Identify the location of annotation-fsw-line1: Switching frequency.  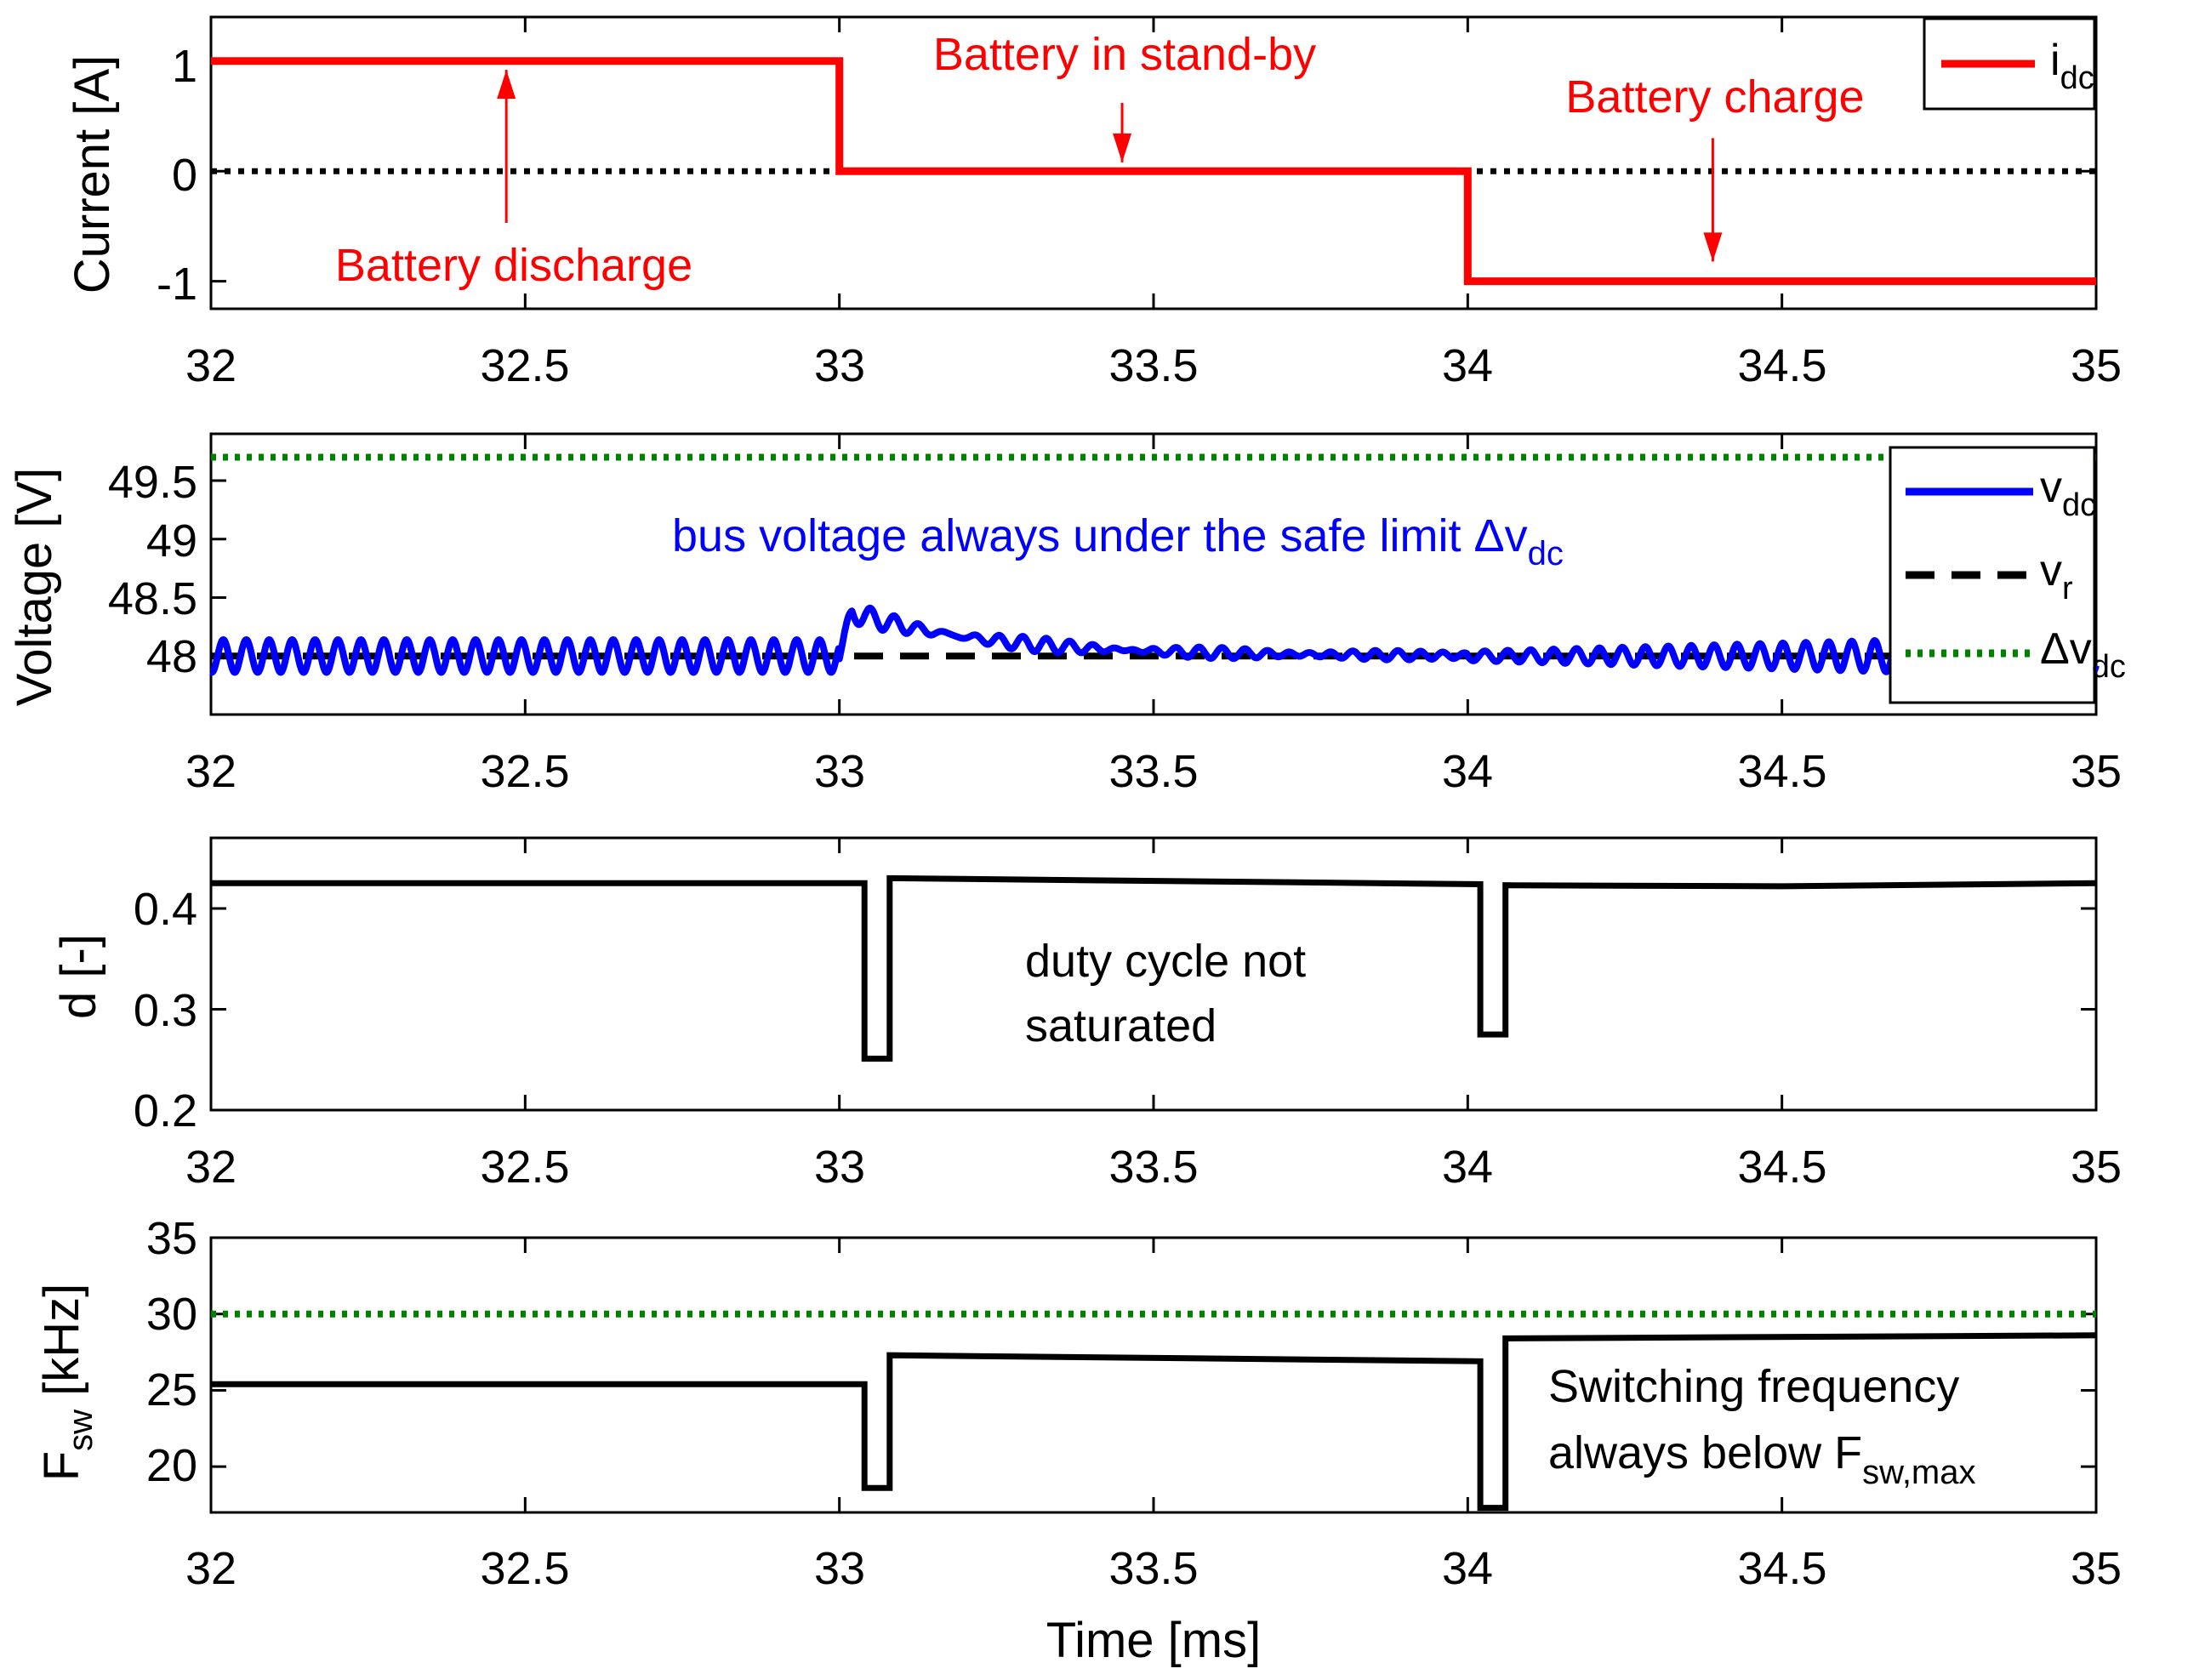
(1754, 1386).